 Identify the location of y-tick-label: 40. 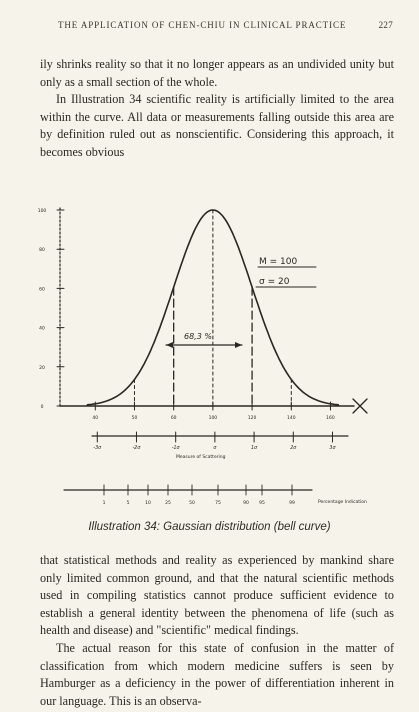
(42, 329).